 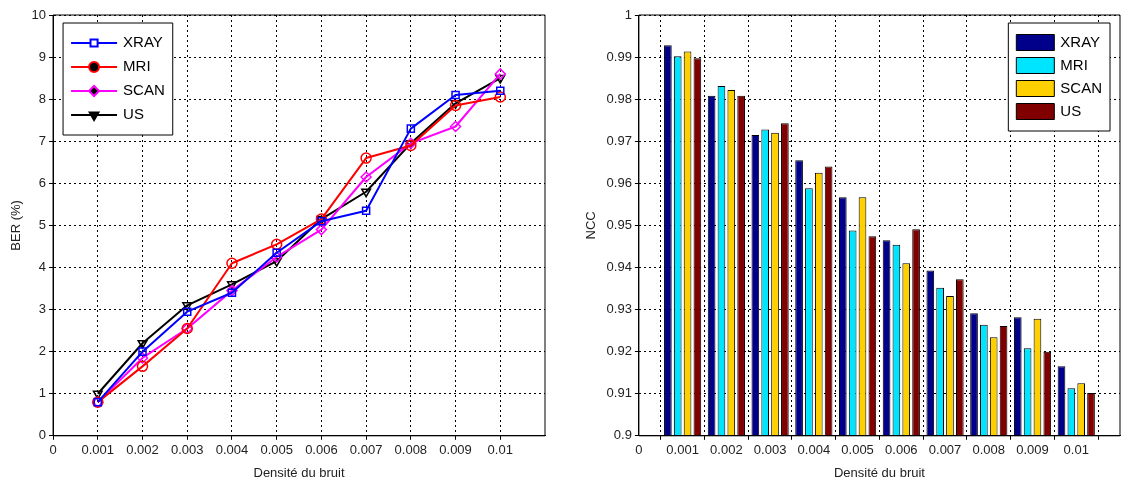 I want to click on y-tick-label: 5, so click(x=42, y=224).